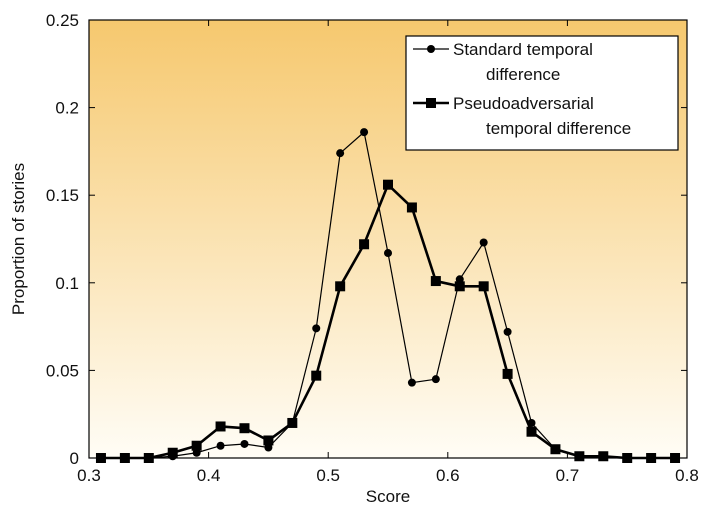 This screenshot has width=713, height=508. Describe the element at coordinates (89, 475) in the screenshot. I see `x-tick-label: 0.3` at that location.